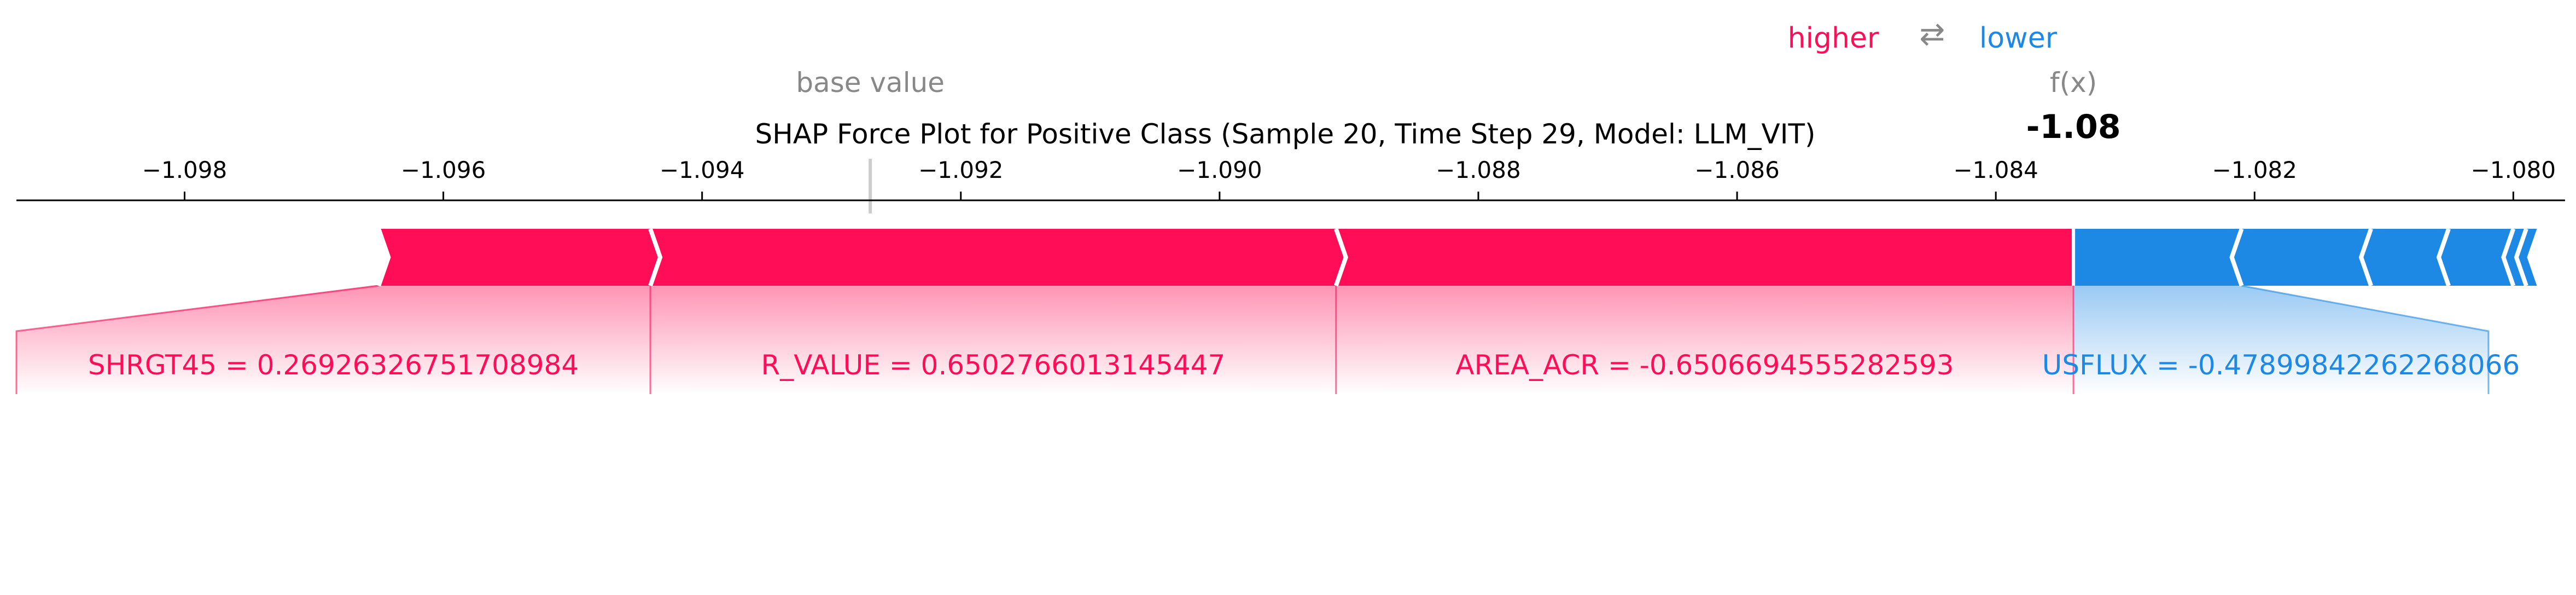 This screenshot has height=595, width=2576. I want to click on legend: higher ⇄ lower, so click(1923, 35).